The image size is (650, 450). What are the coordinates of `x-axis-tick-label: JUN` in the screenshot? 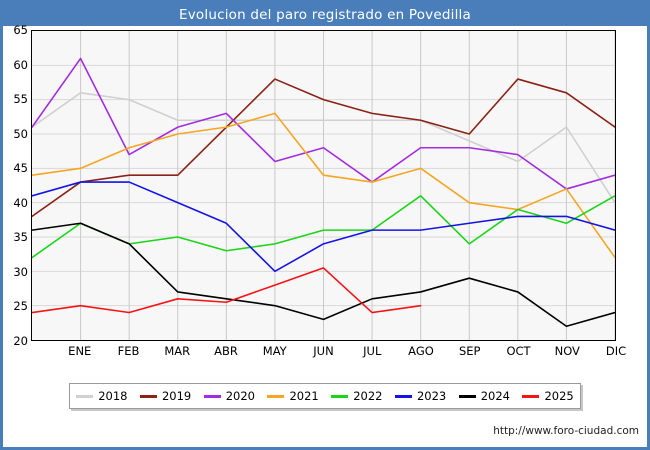 It's located at (323, 351).